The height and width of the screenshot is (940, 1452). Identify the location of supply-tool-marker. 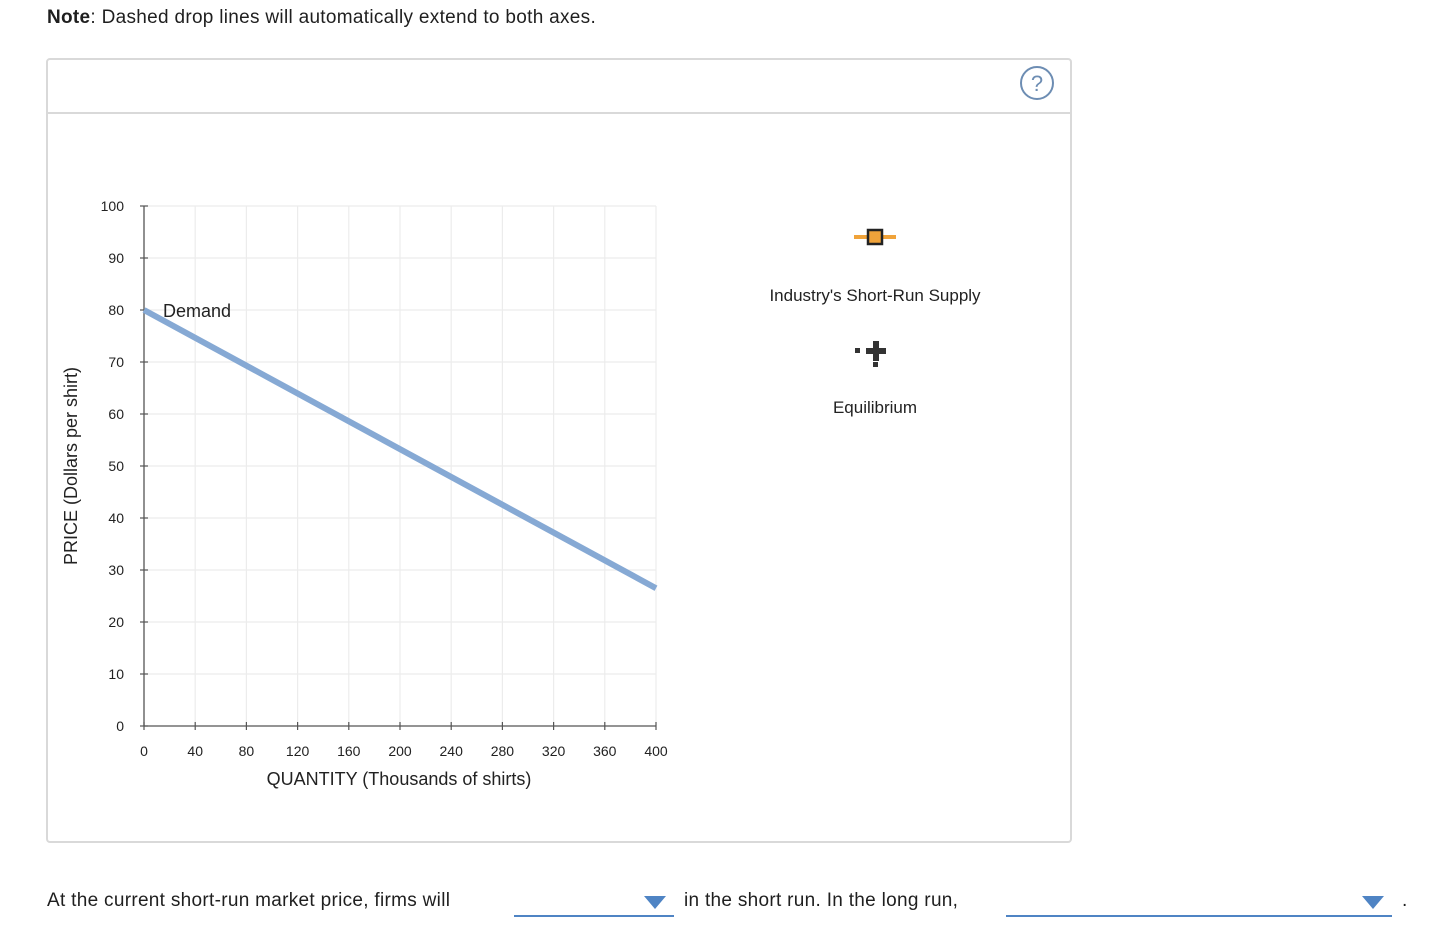
(875, 237).